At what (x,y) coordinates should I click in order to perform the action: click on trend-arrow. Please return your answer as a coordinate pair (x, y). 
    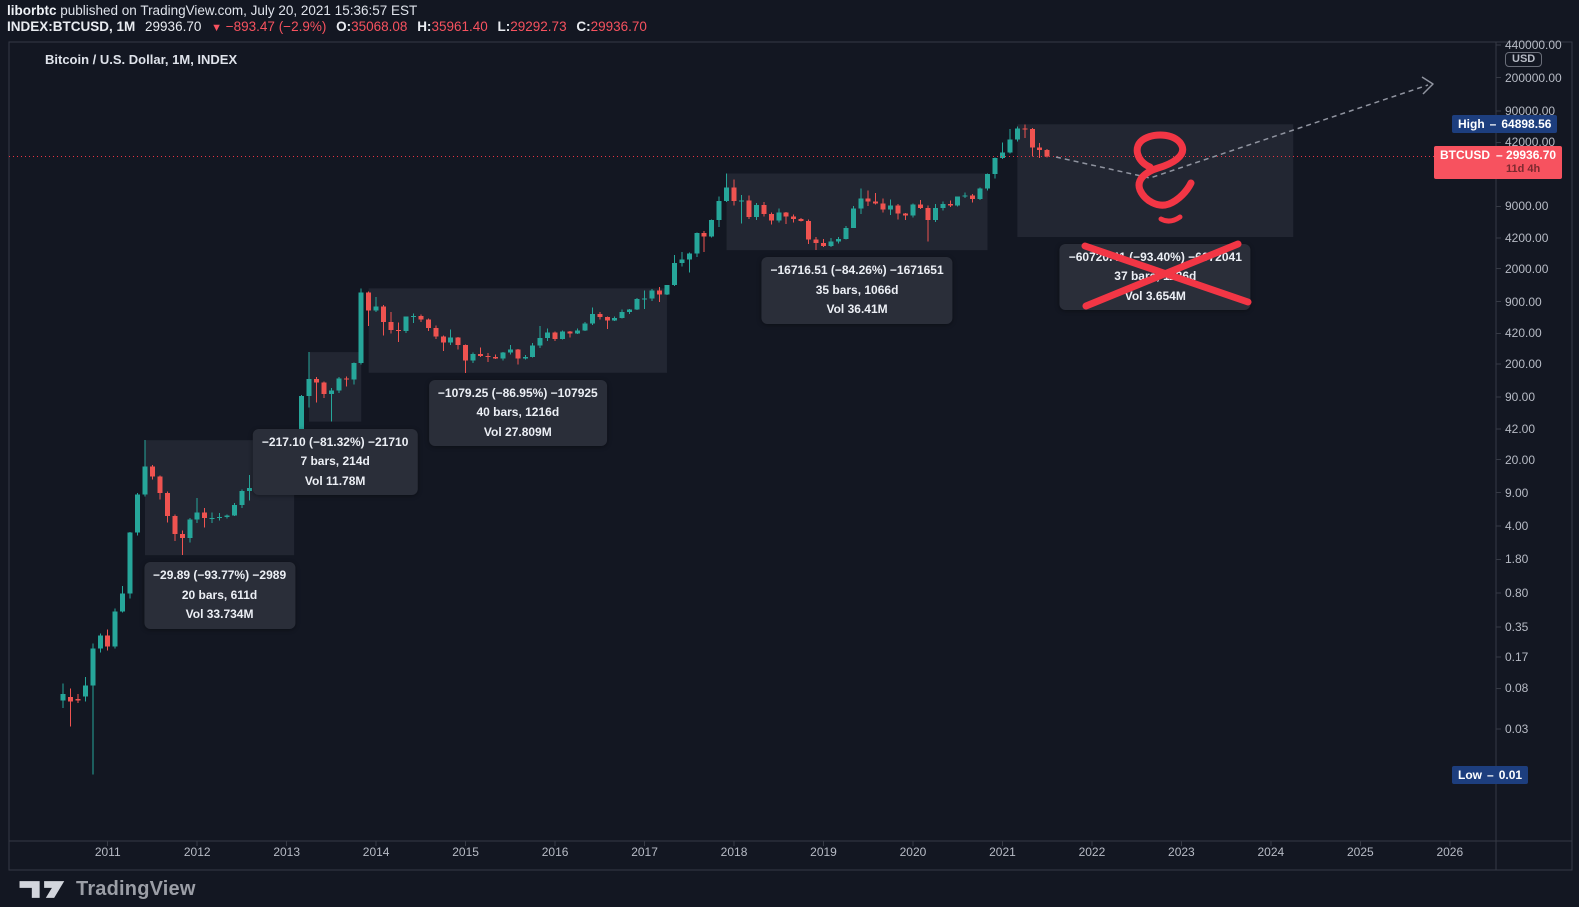
    Looking at the image, I should click on (1244, 127).